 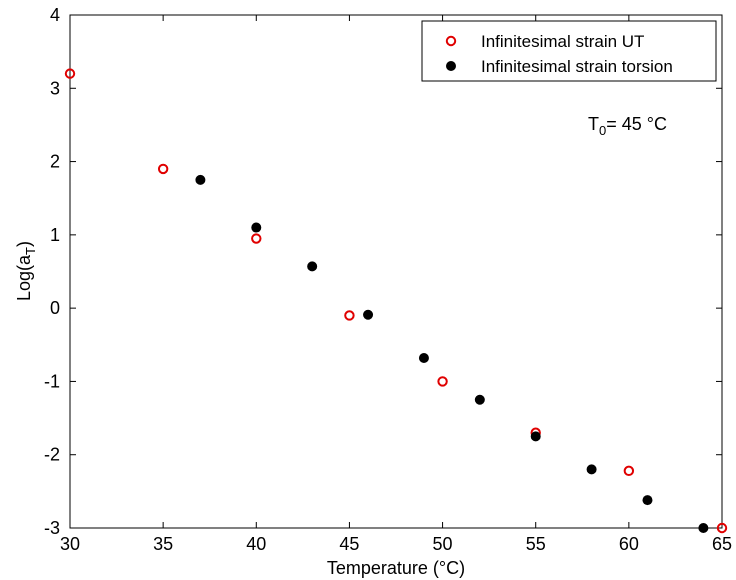 I want to click on y-tick-label: 4, so click(x=55, y=15).